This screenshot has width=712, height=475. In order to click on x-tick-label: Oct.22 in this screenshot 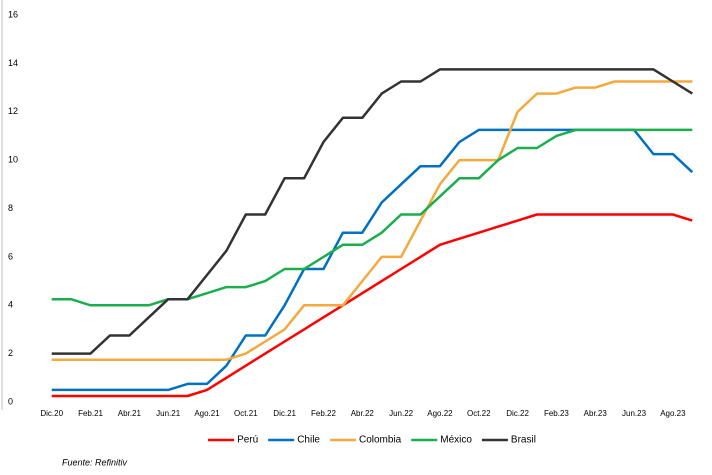, I will do `click(479, 413)`.